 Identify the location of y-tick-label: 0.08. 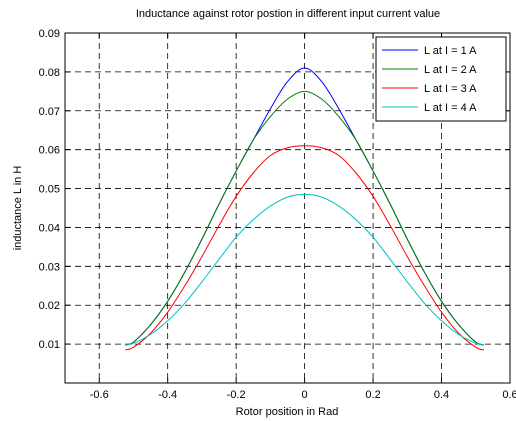
(49, 73).